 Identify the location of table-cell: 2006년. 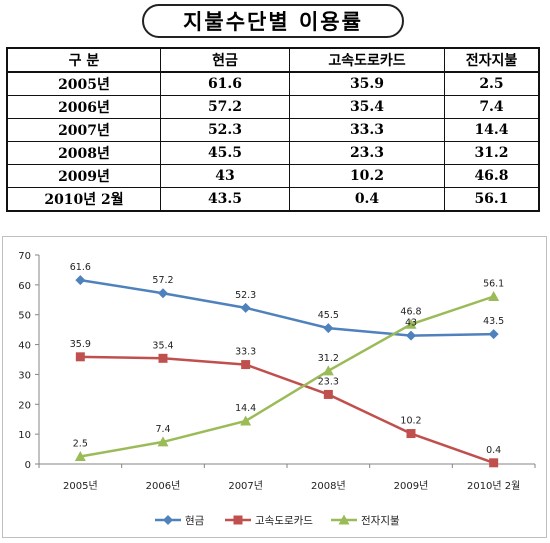
(83, 107).